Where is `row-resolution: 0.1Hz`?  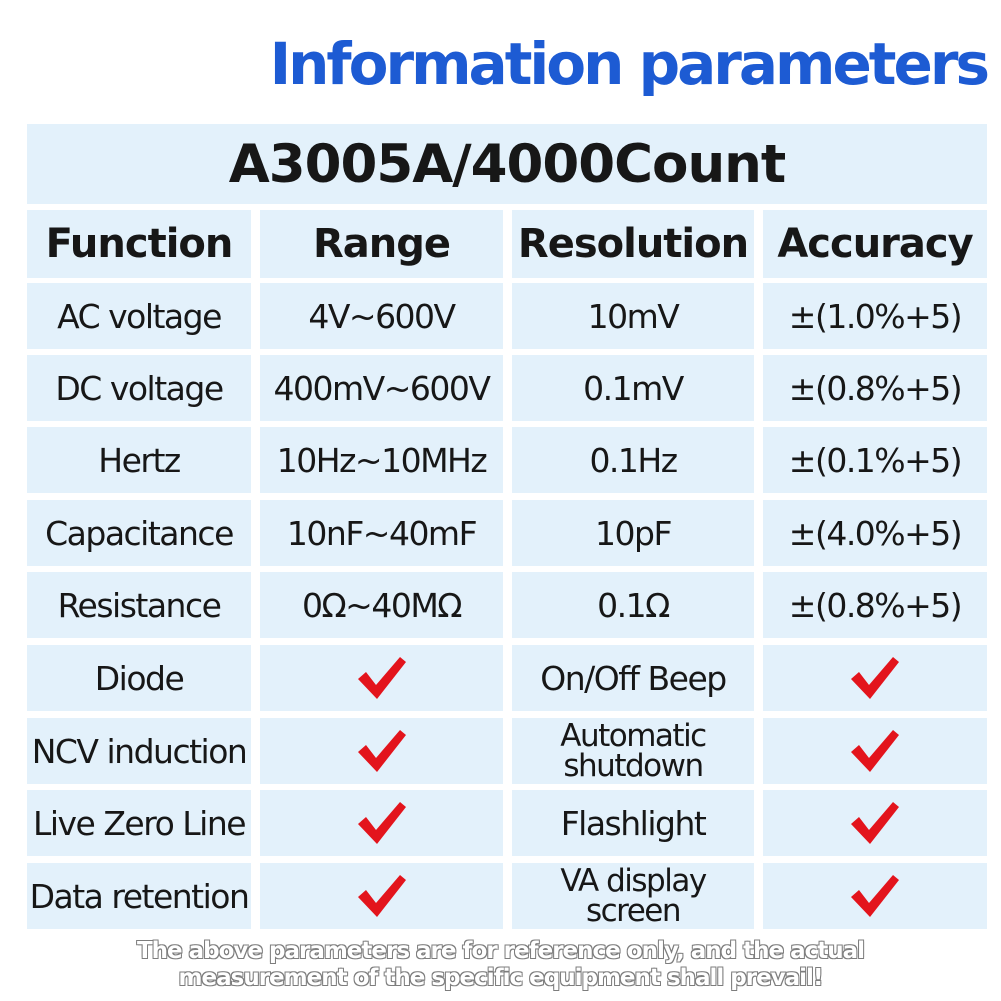 row-resolution: 0.1Hz is located at coordinates (633, 460).